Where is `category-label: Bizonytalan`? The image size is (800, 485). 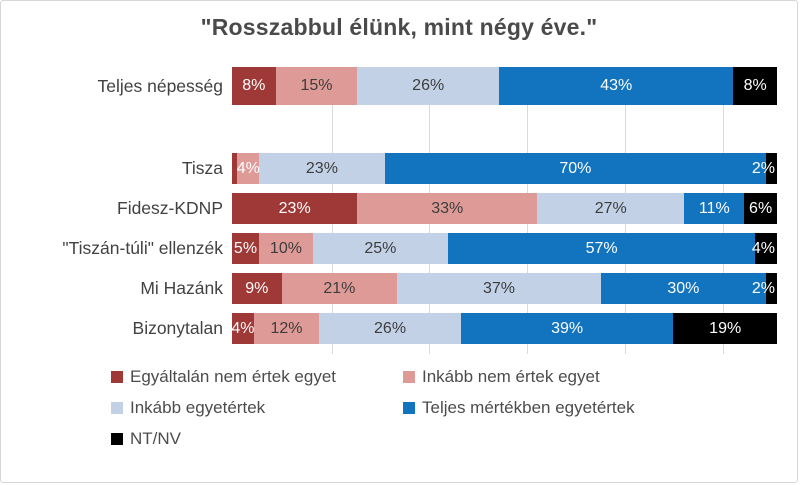 category-label: Bizonytalan is located at coordinates (177, 328).